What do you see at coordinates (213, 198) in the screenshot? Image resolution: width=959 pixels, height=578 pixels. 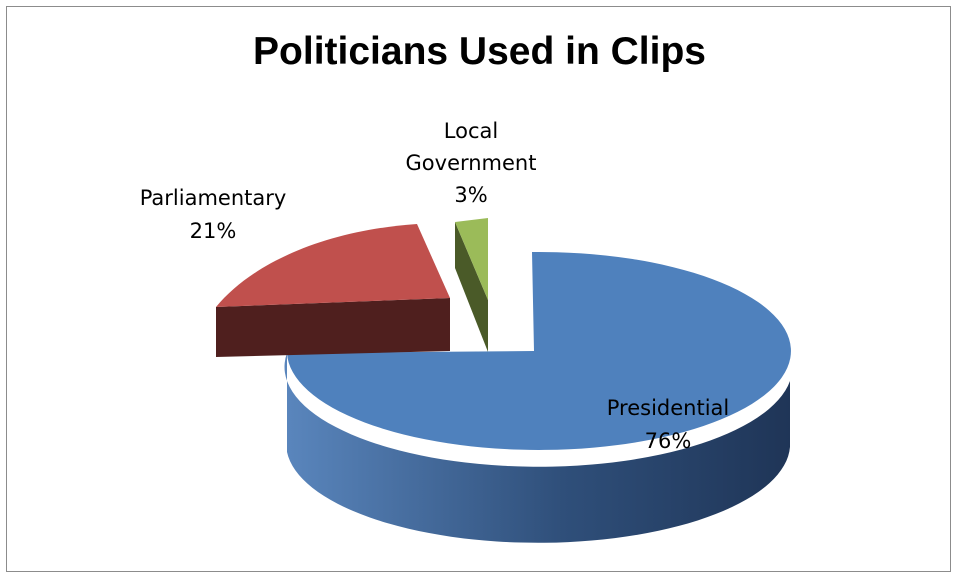 I see `label-parliamentary-name: Parliamentary` at bounding box center [213, 198].